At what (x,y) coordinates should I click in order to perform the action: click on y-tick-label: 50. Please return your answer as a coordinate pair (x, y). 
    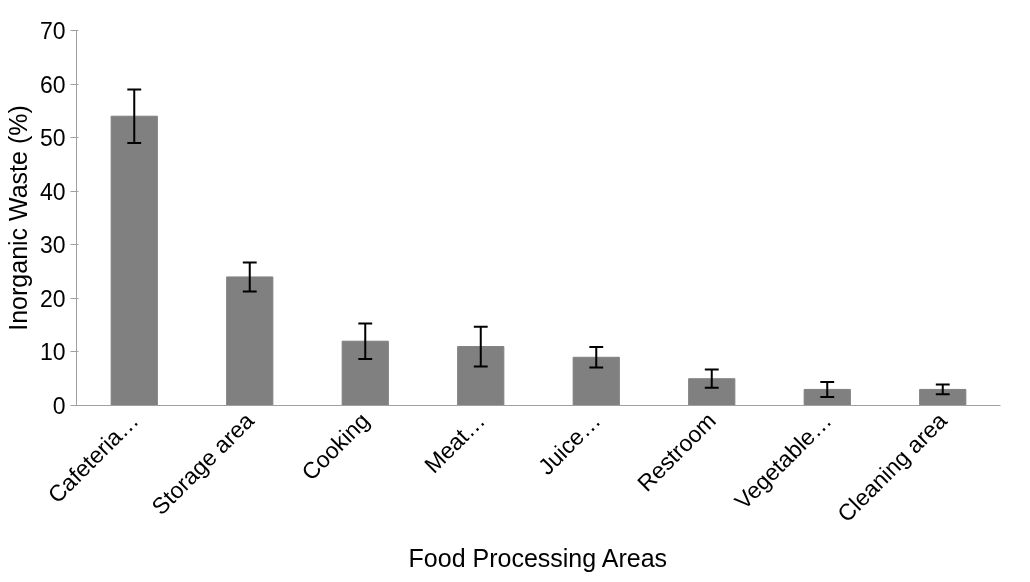
    Looking at the image, I should click on (52, 138).